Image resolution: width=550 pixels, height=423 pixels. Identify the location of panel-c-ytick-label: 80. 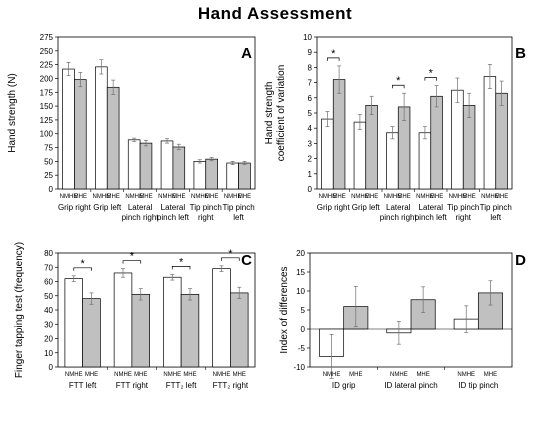
(48, 253).